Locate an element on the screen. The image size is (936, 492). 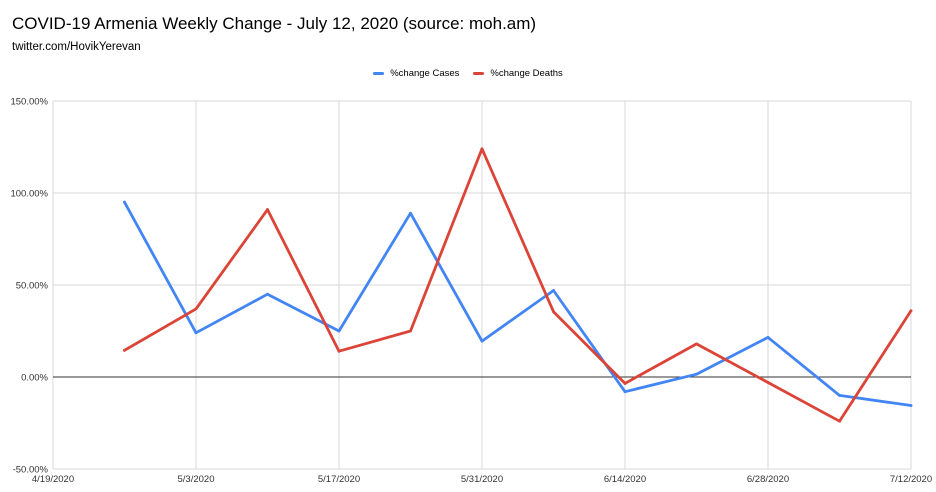
legend-swatch-deaths is located at coordinates (479, 73).